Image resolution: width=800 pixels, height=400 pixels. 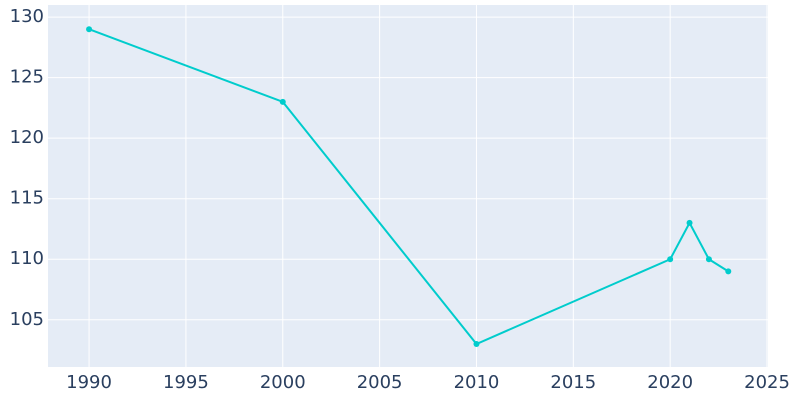 I want to click on y-tick-label: 130, so click(x=27, y=16).